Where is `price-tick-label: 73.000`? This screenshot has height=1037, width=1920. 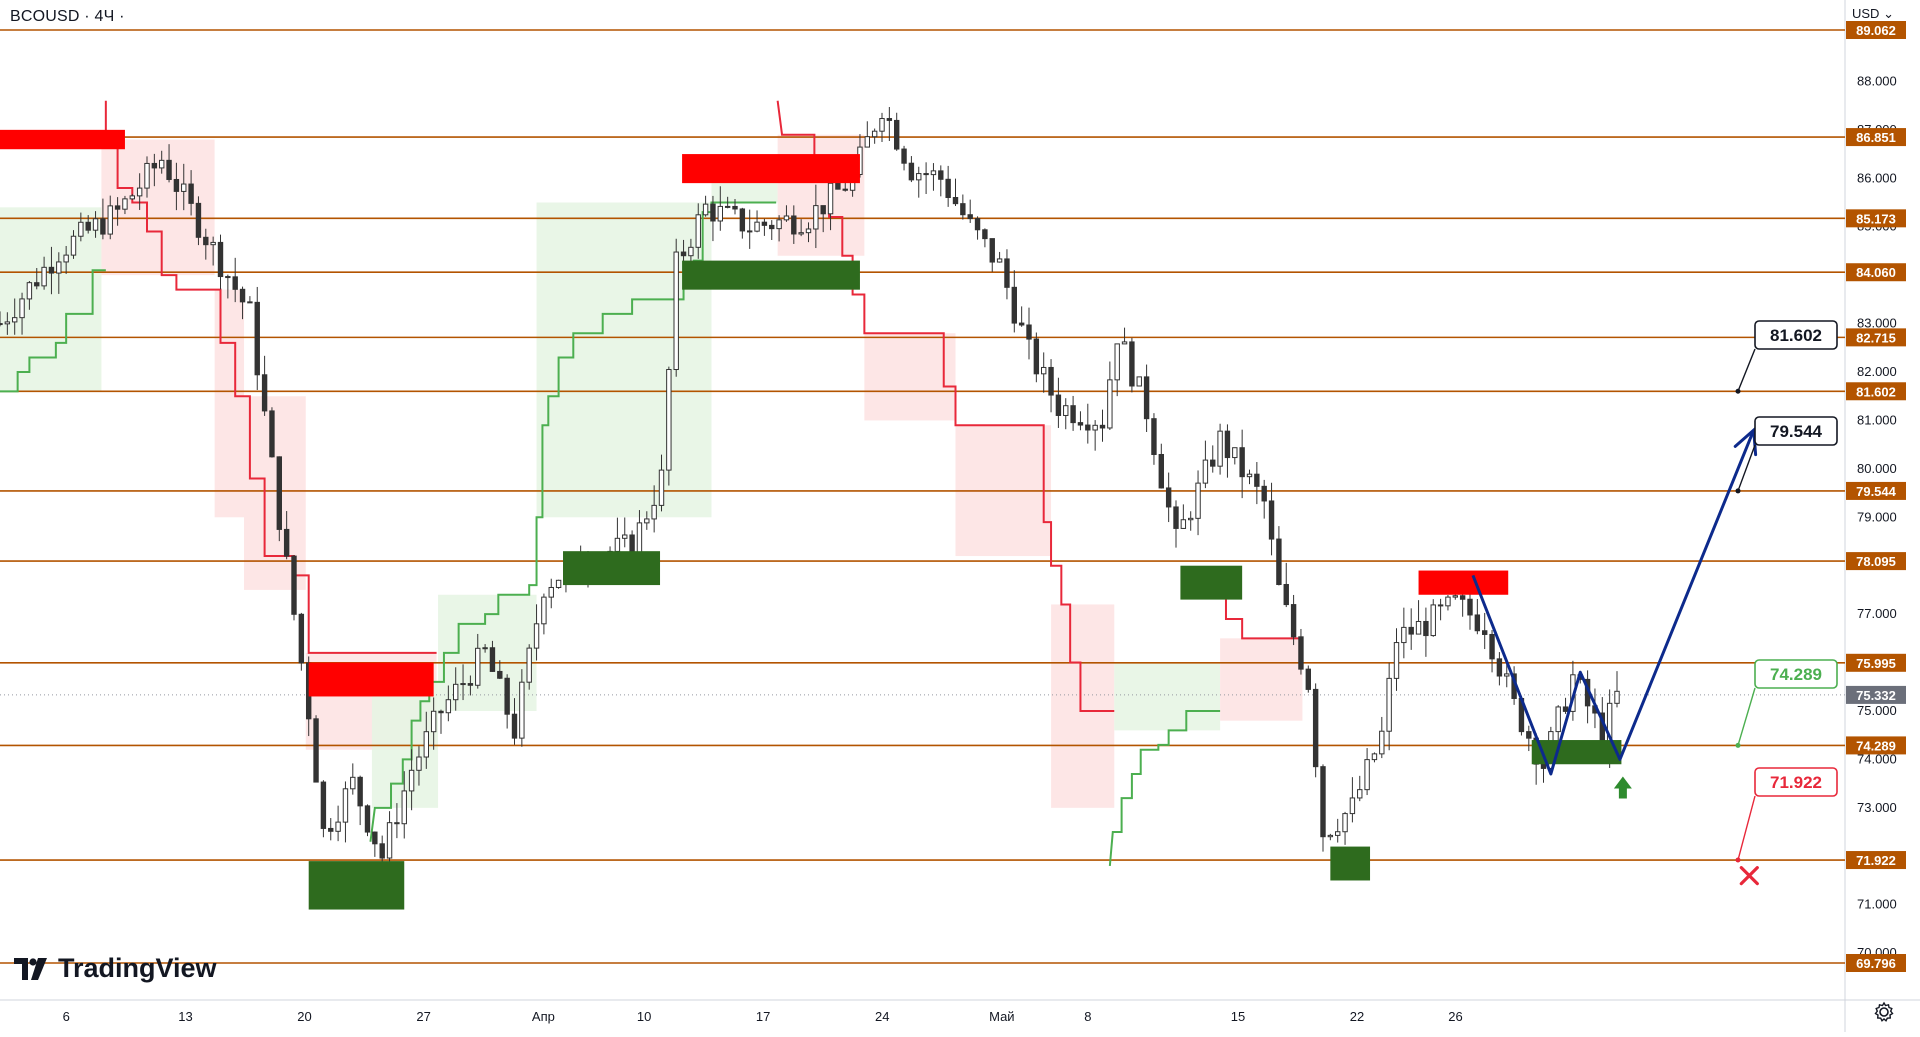
price-tick-label: 73.000 is located at coordinates (1877, 807).